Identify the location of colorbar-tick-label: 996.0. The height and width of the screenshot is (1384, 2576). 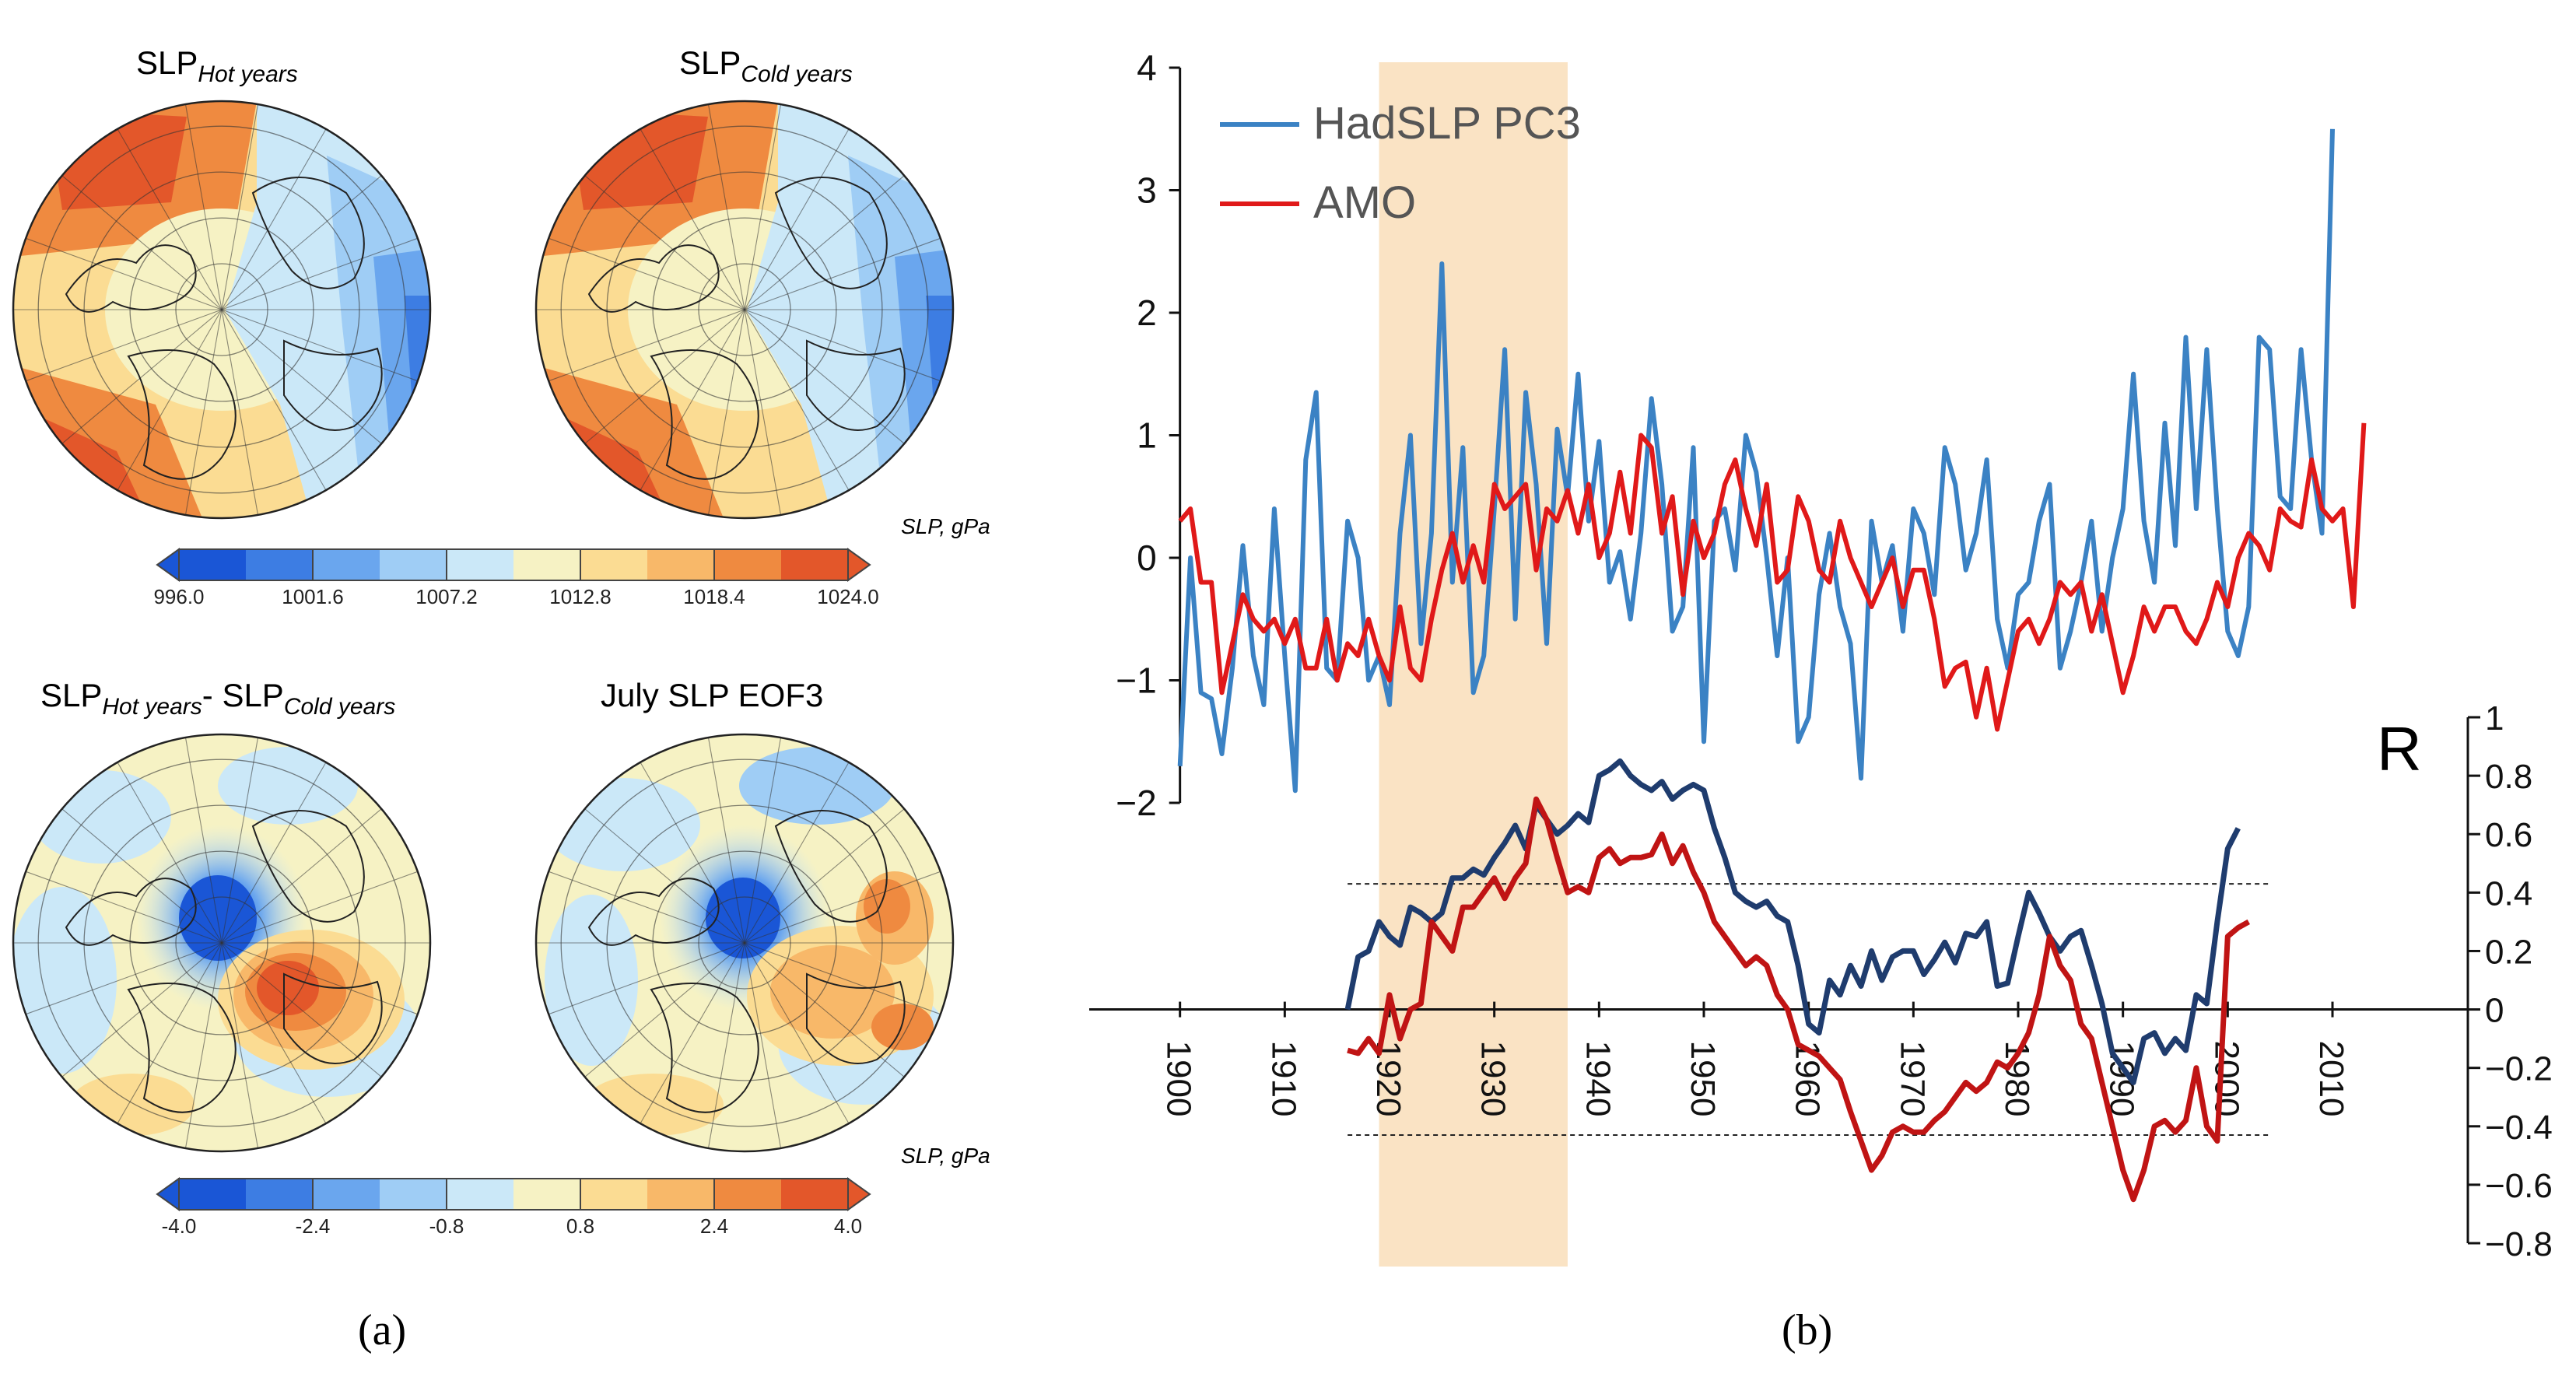
(178, 596).